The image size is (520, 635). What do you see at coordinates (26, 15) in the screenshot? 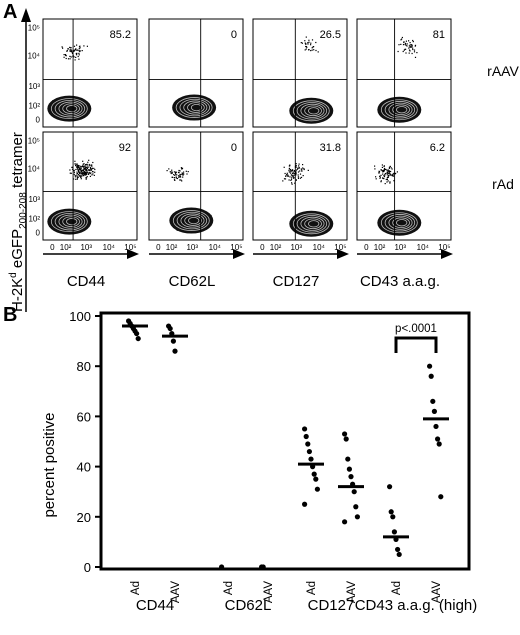
I see `panel-a-y-axis-arrowhead` at bounding box center [26, 15].